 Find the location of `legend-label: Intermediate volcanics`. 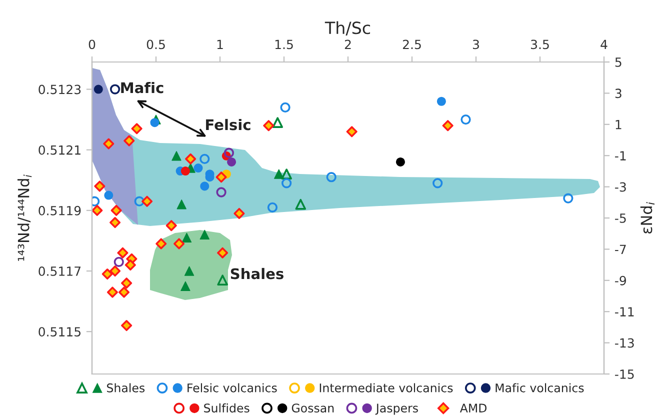

legend-label: Intermediate volcanics is located at coordinates (386, 387).